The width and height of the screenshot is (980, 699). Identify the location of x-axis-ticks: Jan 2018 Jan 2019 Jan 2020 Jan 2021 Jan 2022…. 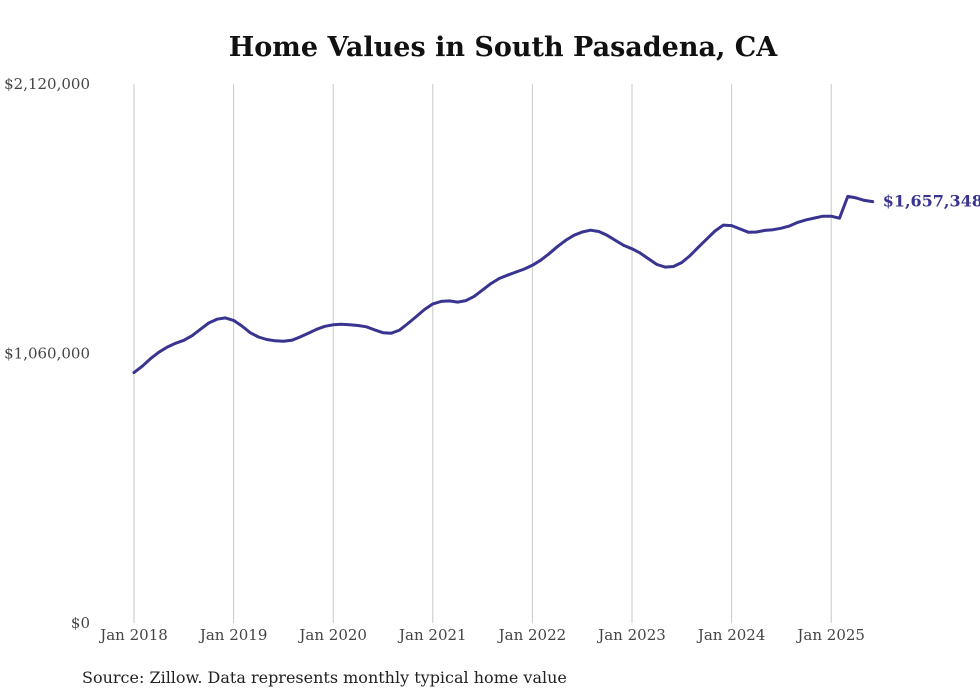
(481, 635).